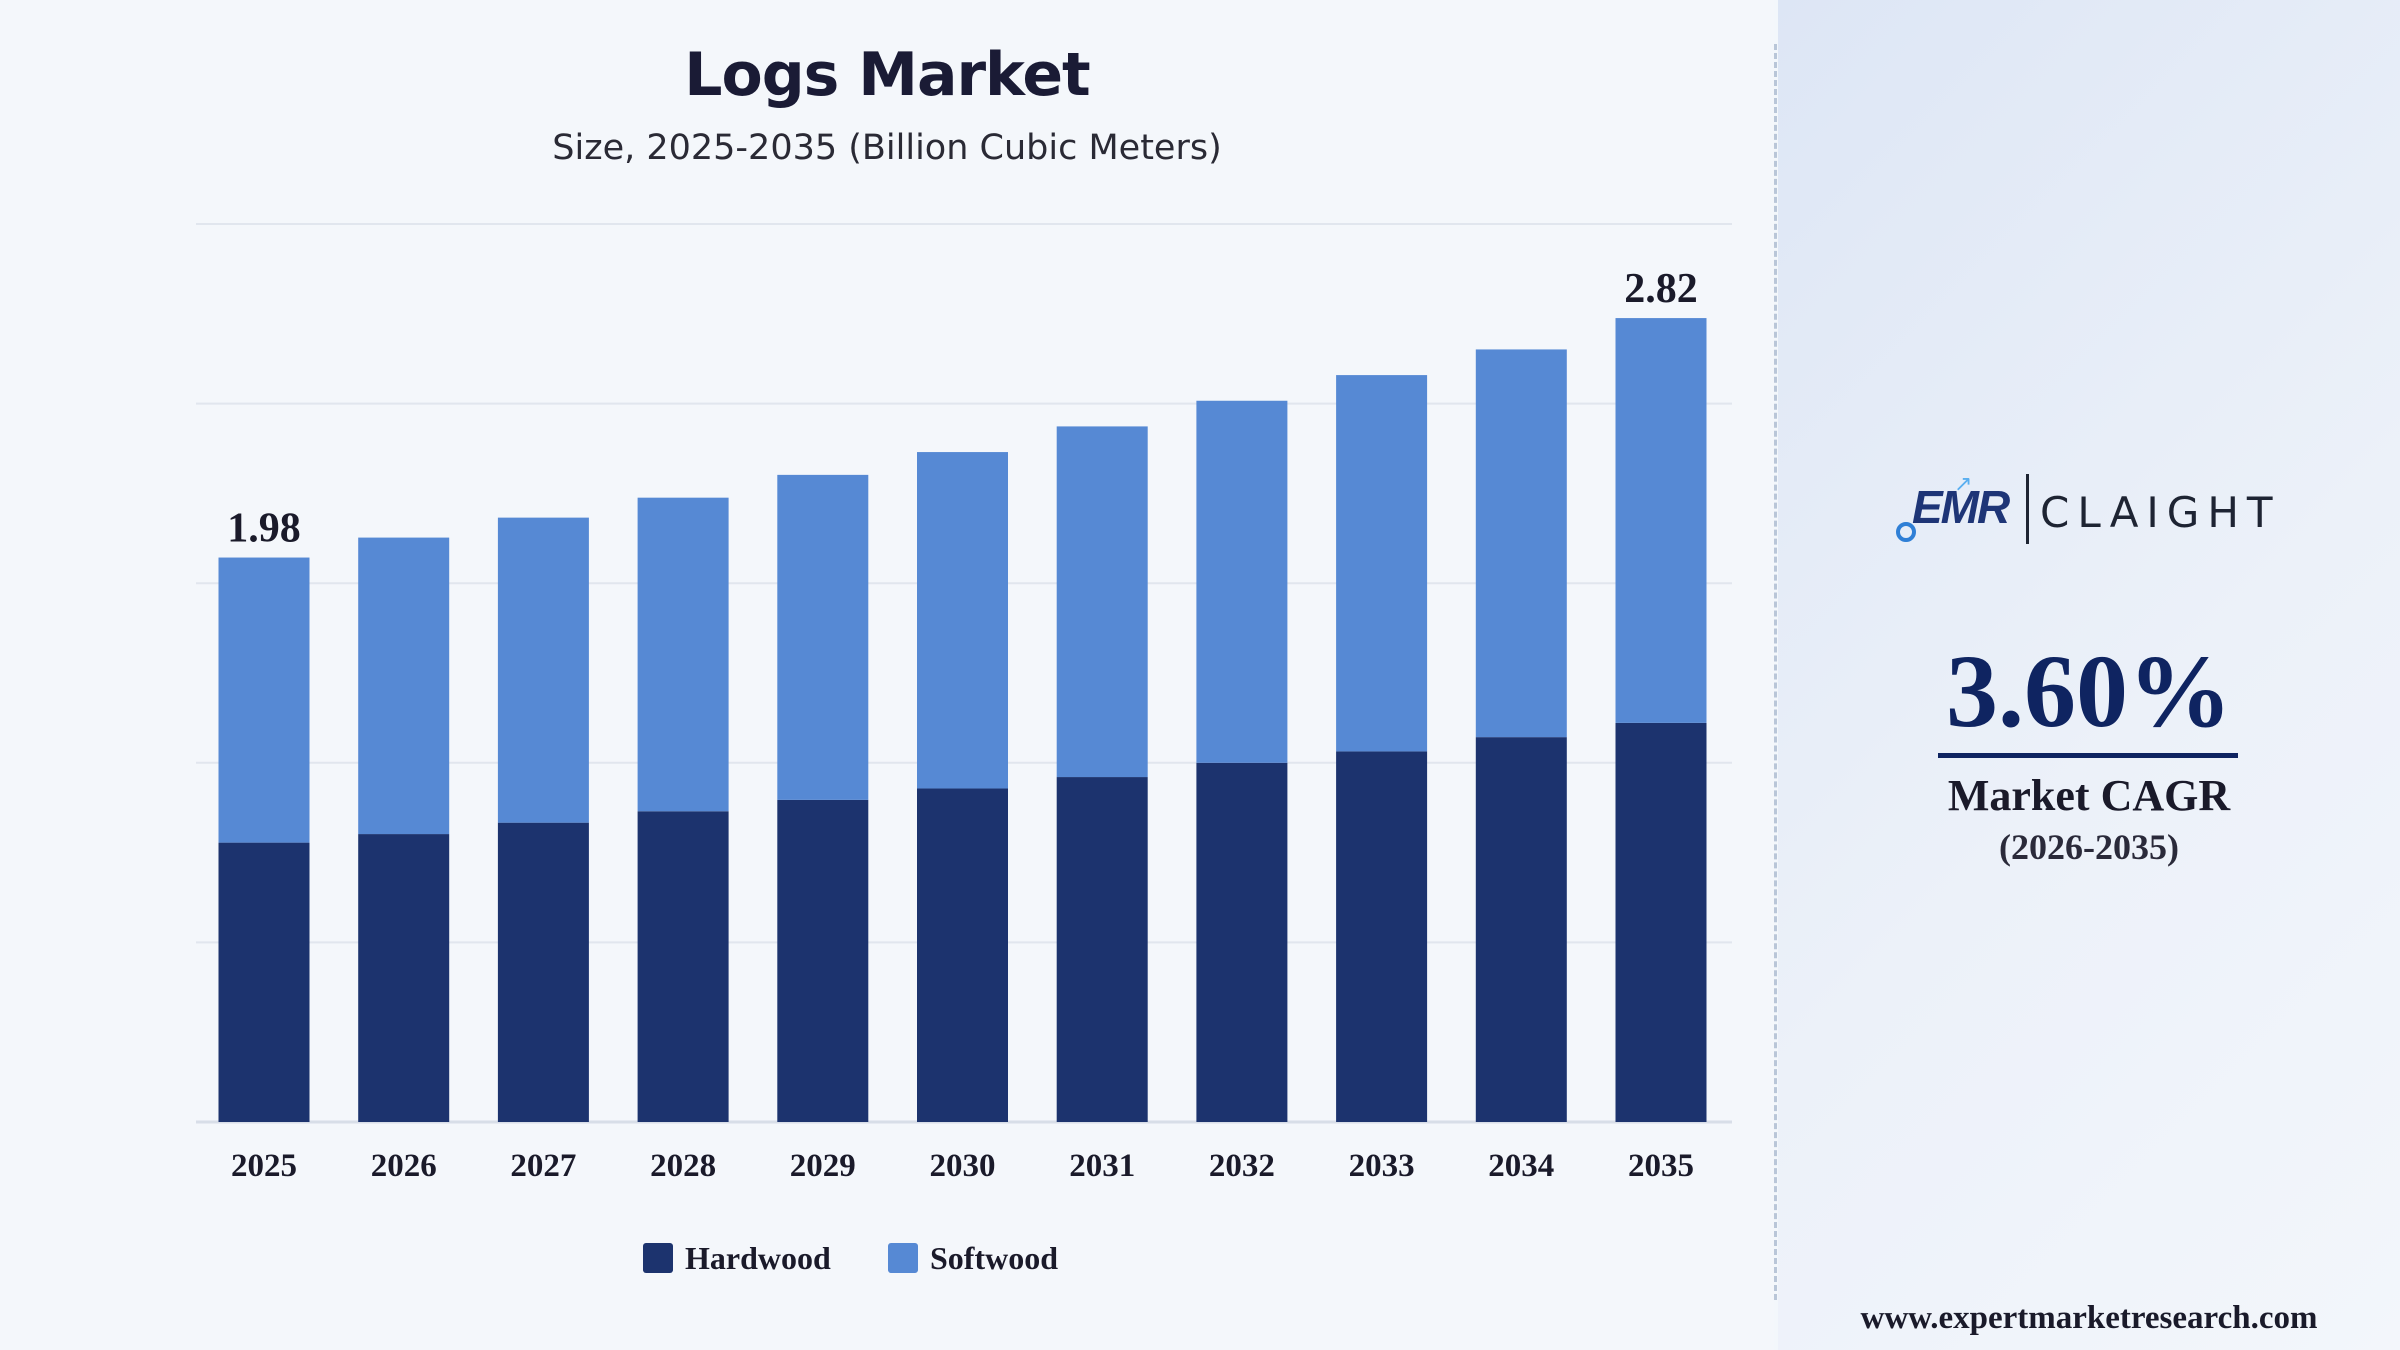 The width and height of the screenshot is (2400, 1350). What do you see at coordinates (2089, 691) in the screenshot?
I see `cagr-value: 3.60%` at bounding box center [2089, 691].